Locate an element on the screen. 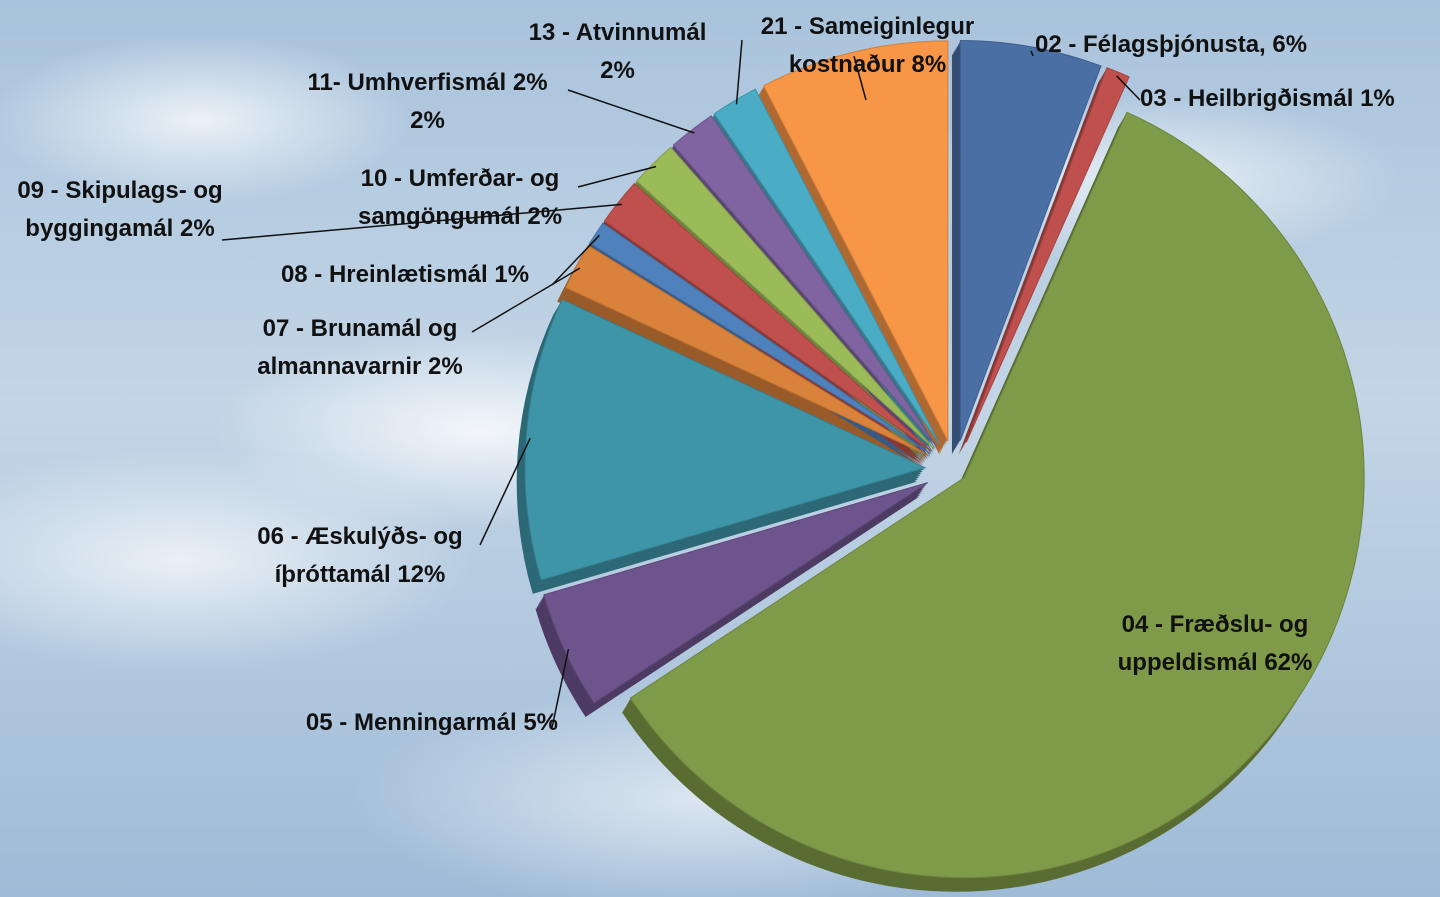  value-label: 6% is located at coordinates (1290, 44).